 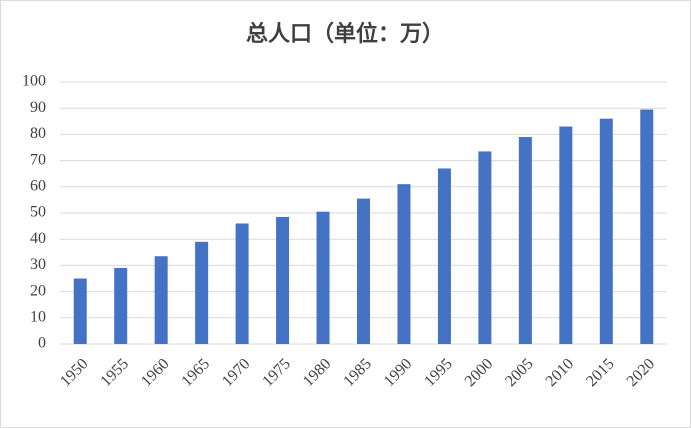 I want to click on y-tick-label: 60, so click(x=38, y=185).